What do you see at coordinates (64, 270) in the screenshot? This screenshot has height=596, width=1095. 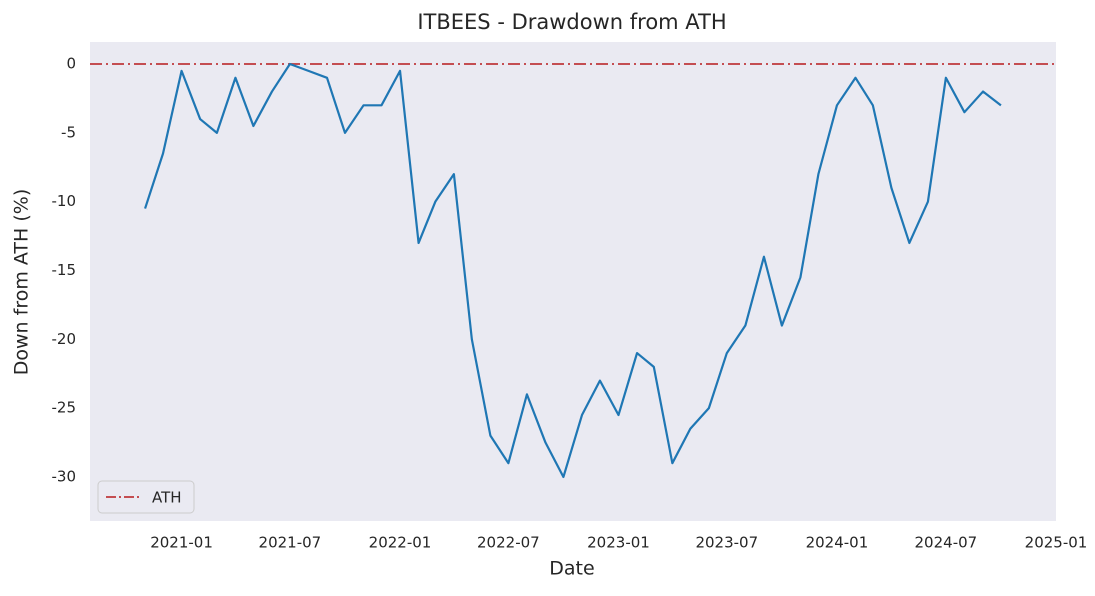 I see `y-tick-label: -15` at bounding box center [64, 270].